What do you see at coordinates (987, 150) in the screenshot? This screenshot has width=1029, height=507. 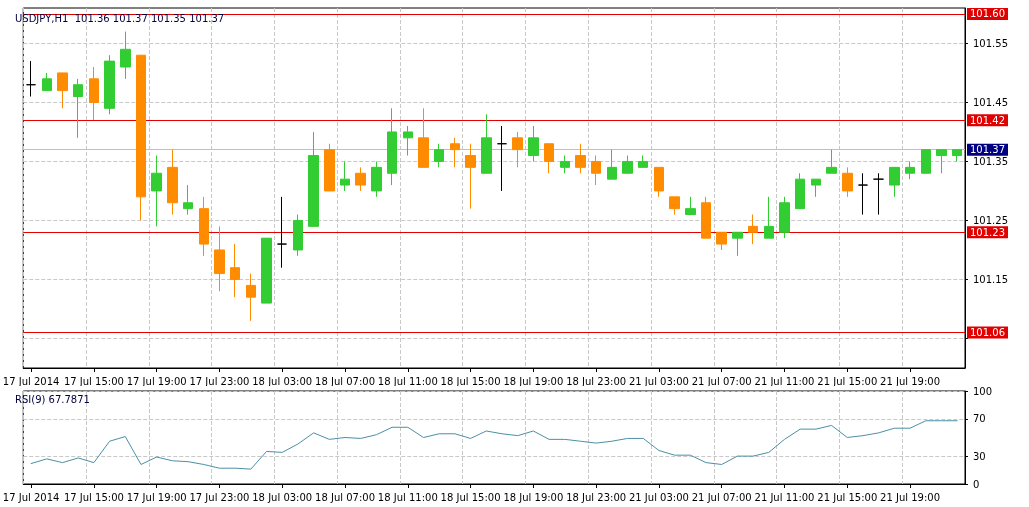 I see `ref-line-label: 101.37` at bounding box center [987, 150].